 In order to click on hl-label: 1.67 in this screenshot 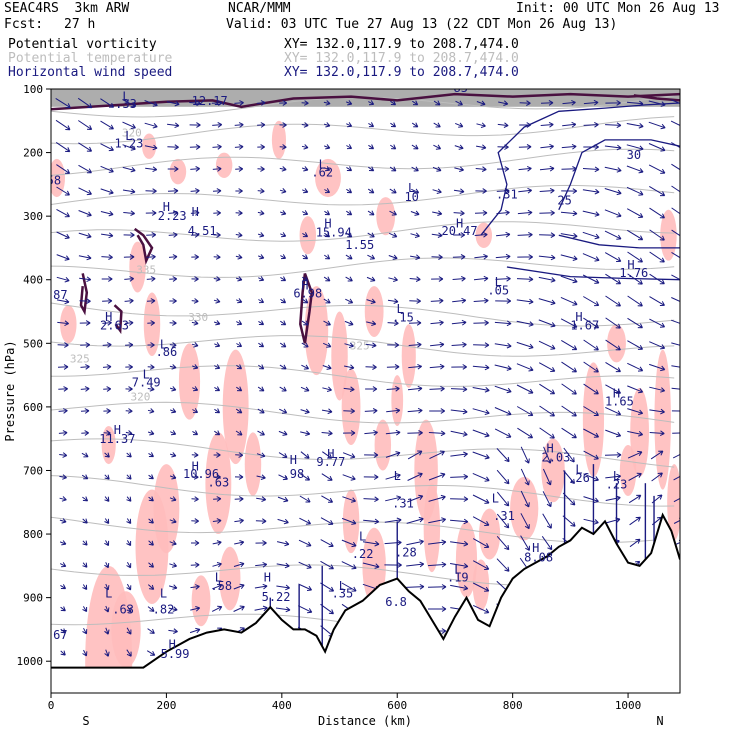, I will do `click(584, 325)`.